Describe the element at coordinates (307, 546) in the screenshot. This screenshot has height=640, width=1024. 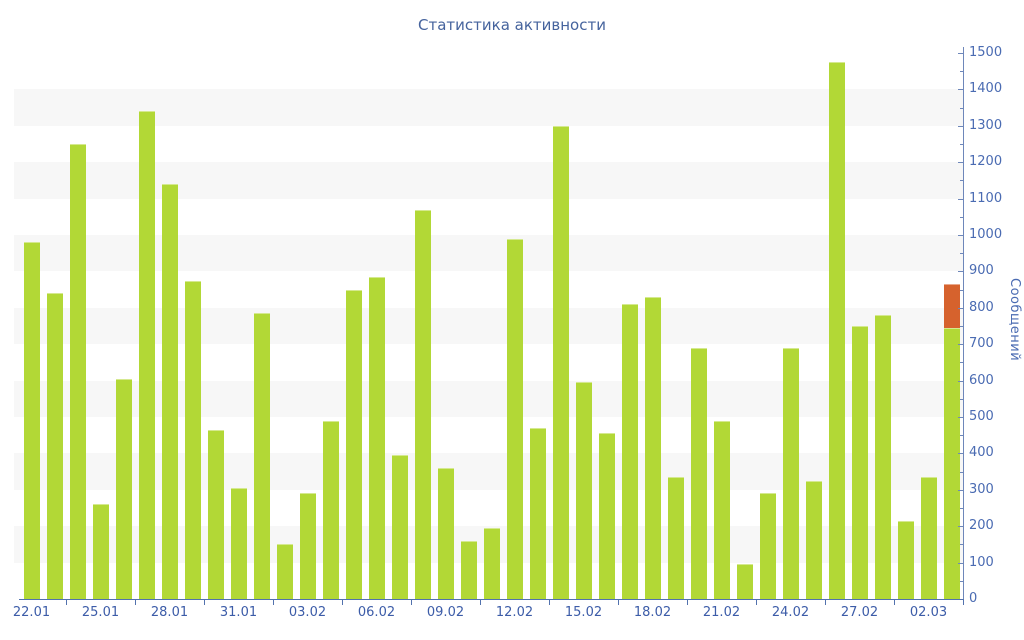
I see `bar-03.02` at that location.